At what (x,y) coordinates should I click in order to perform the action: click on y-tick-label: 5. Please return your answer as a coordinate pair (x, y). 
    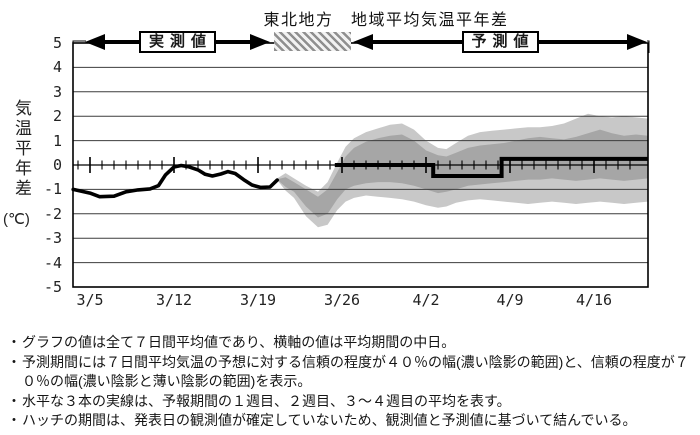
    Looking at the image, I should click on (57, 43).